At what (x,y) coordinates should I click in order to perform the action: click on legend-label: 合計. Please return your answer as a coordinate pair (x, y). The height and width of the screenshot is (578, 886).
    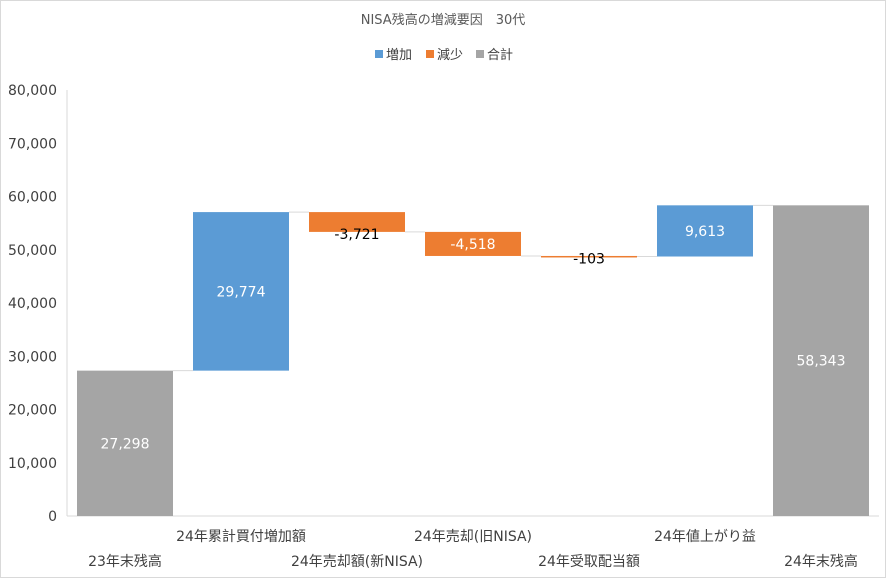
    Looking at the image, I should click on (500, 55).